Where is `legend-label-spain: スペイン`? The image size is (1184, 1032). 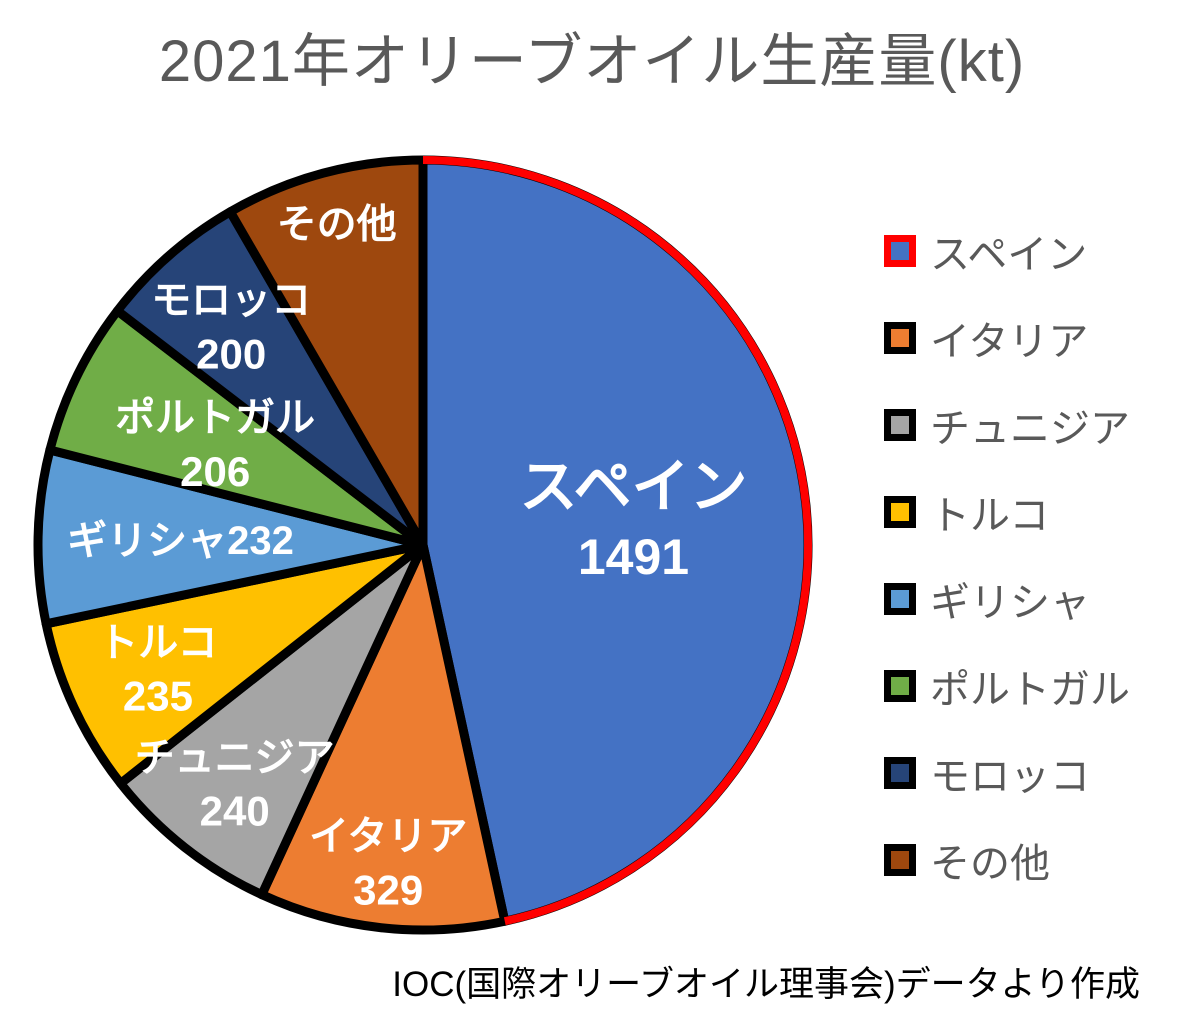 legend-label-spain: スペイン is located at coordinates (1009, 254).